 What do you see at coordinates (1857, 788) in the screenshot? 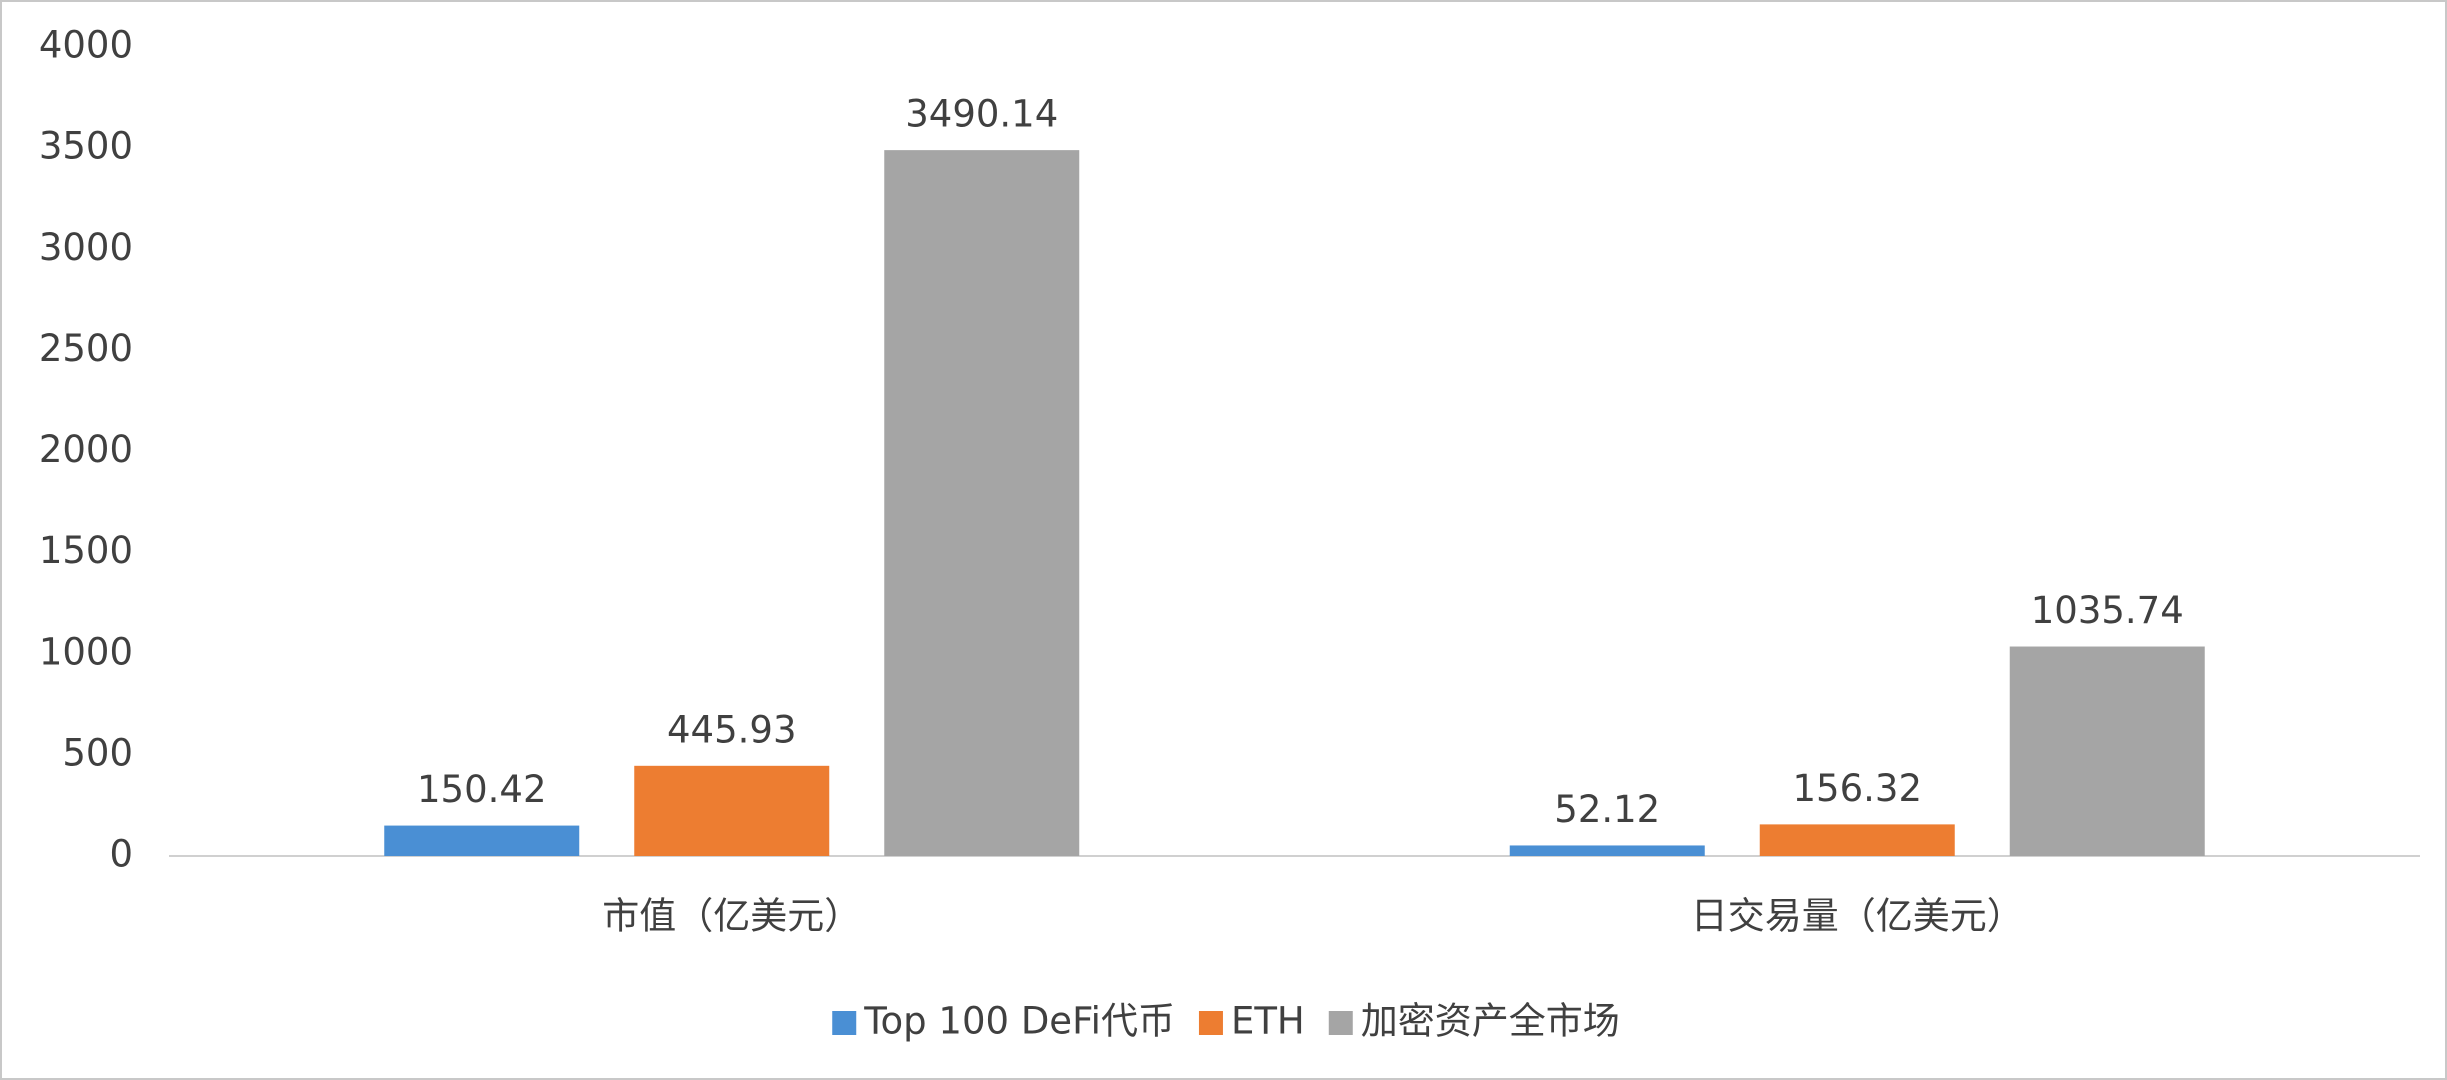
I see `data-label: 156.32` at bounding box center [1857, 788].